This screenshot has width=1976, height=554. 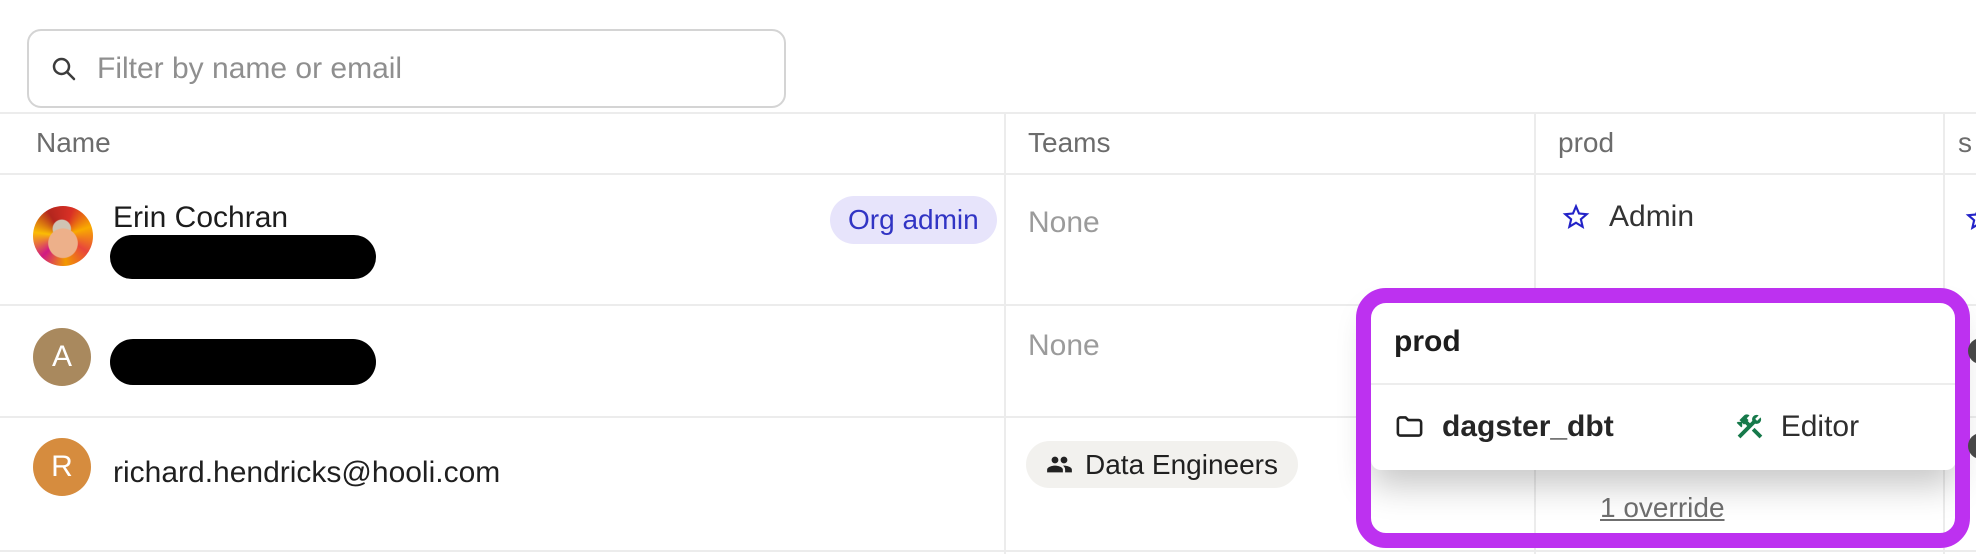 What do you see at coordinates (73, 142) in the screenshot?
I see `column-header-name: Name` at bounding box center [73, 142].